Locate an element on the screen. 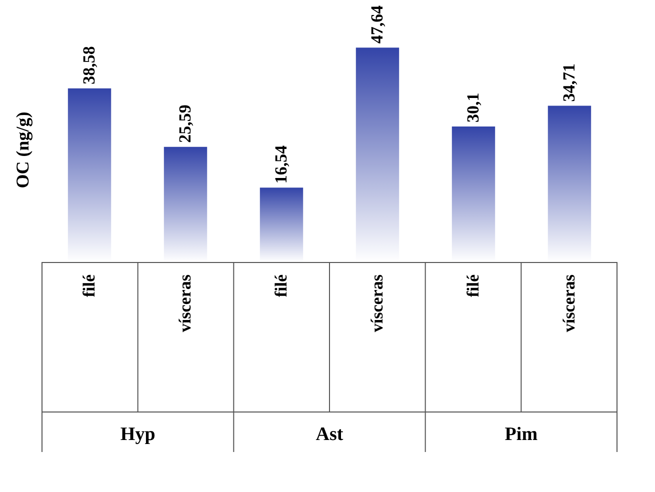  text: Ast is located at coordinates (330, 434).